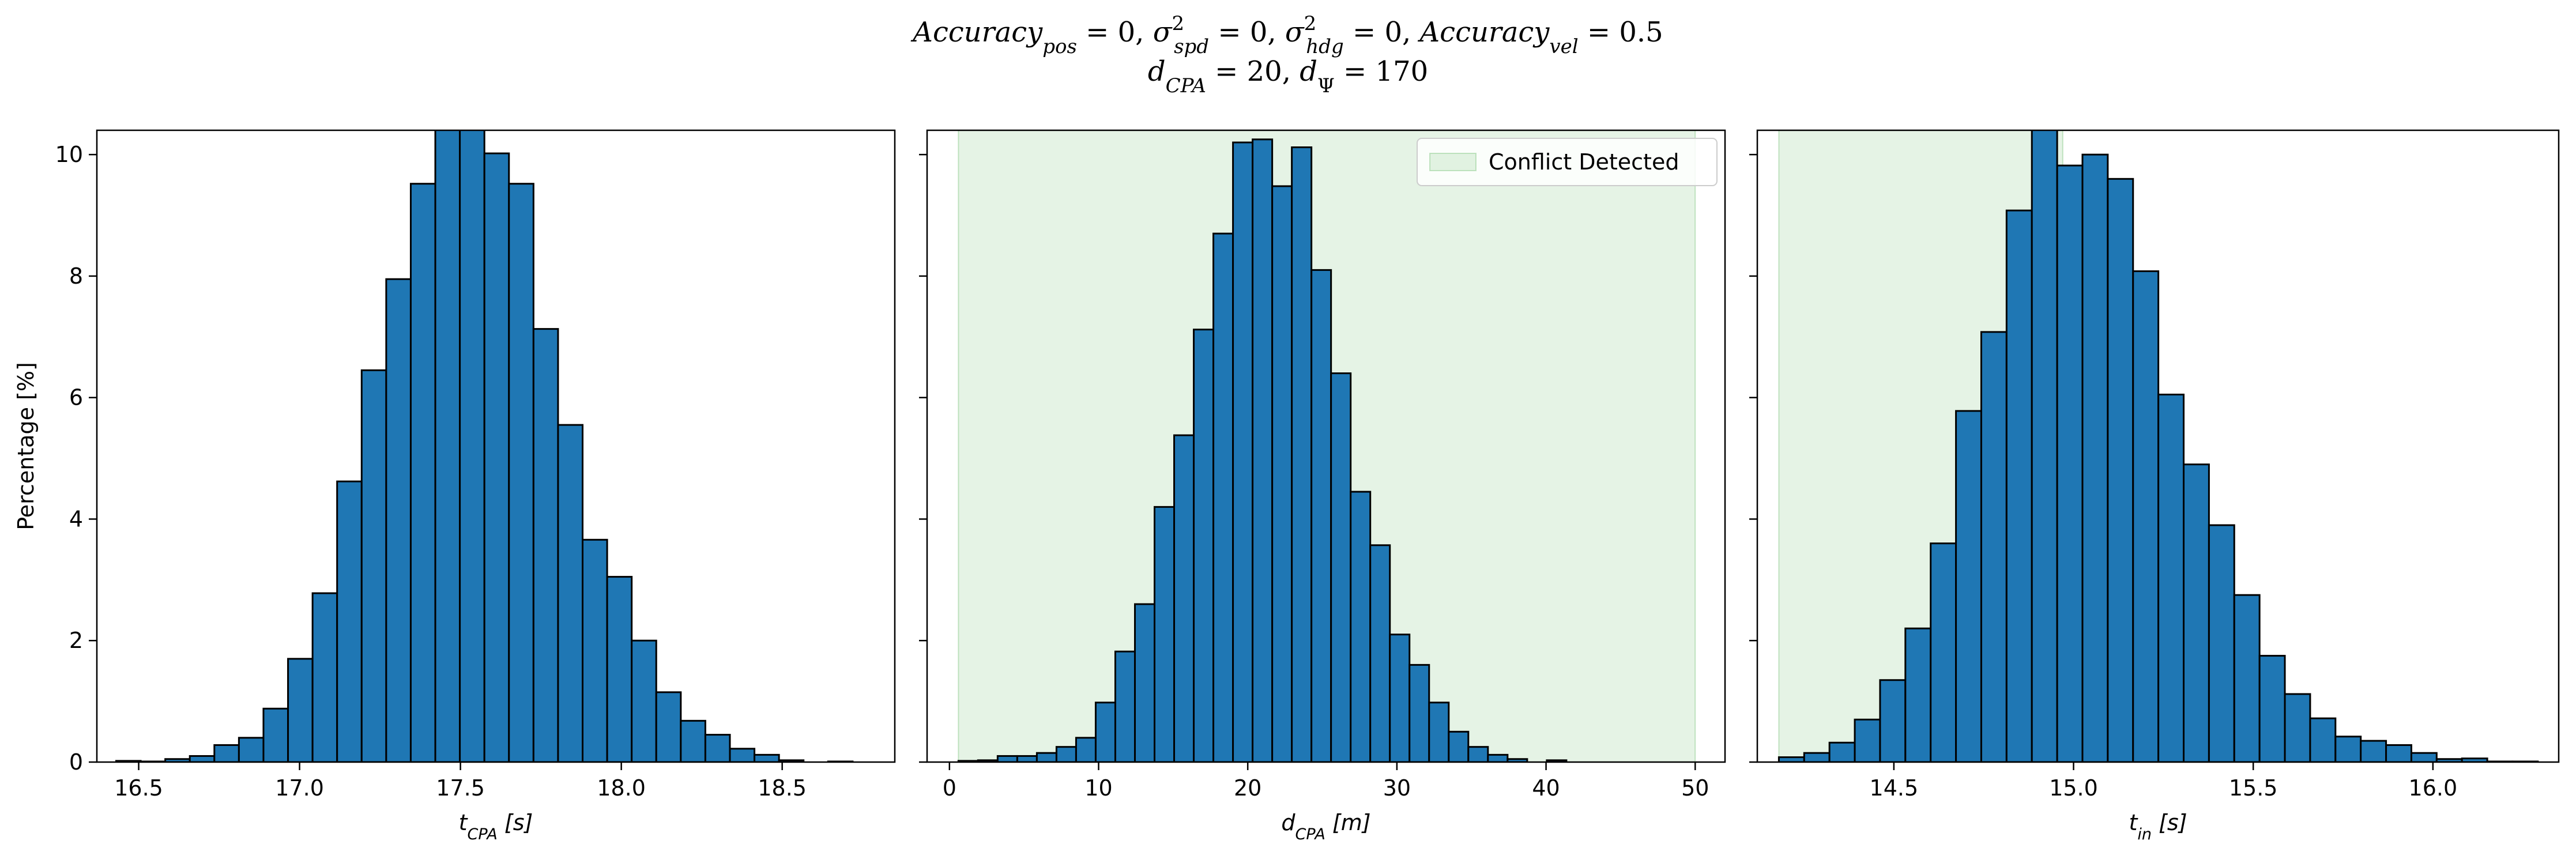  Describe the element at coordinates (1584, 162) in the screenshot. I see `legend-label: Conflict Detected` at that location.